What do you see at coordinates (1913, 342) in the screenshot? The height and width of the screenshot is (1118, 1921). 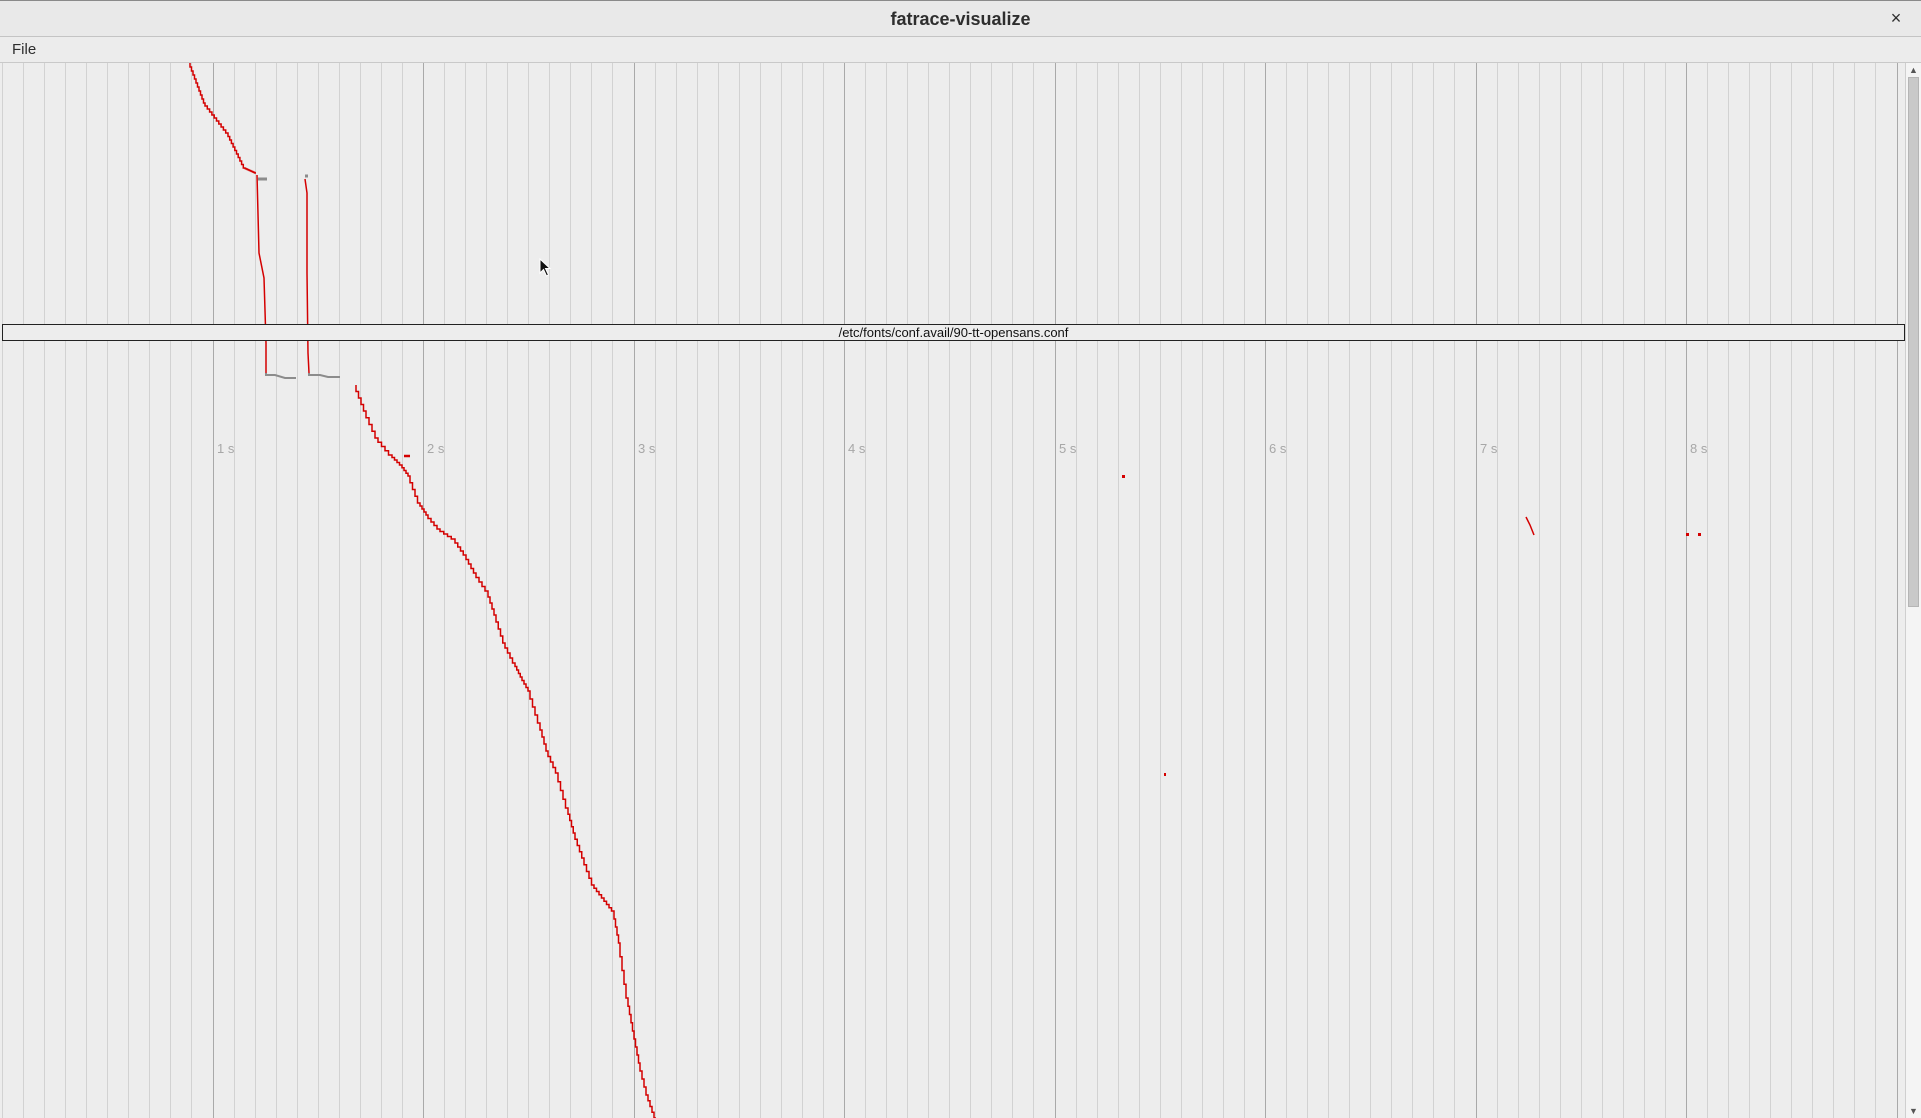 I see `scrollbar-thumb` at bounding box center [1913, 342].